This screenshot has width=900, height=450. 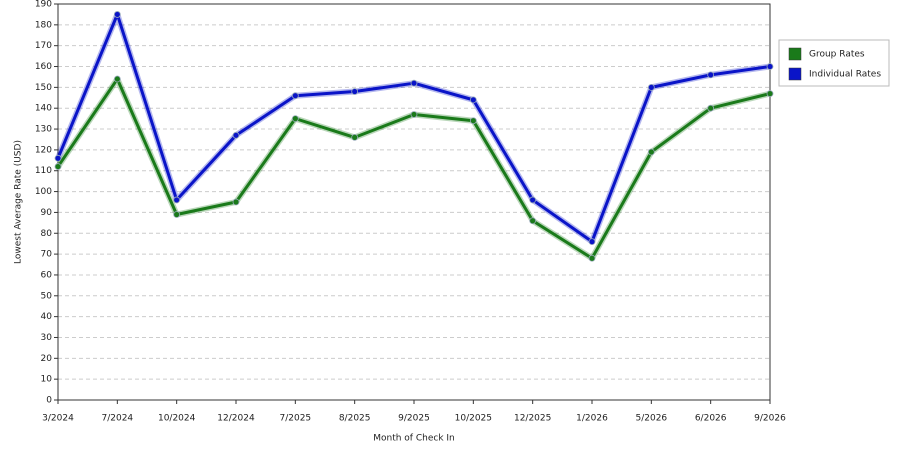 What do you see at coordinates (177, 419) in the screenshot?
I see `x-tick-label: 10/2024` at bounding box center [177, 419].